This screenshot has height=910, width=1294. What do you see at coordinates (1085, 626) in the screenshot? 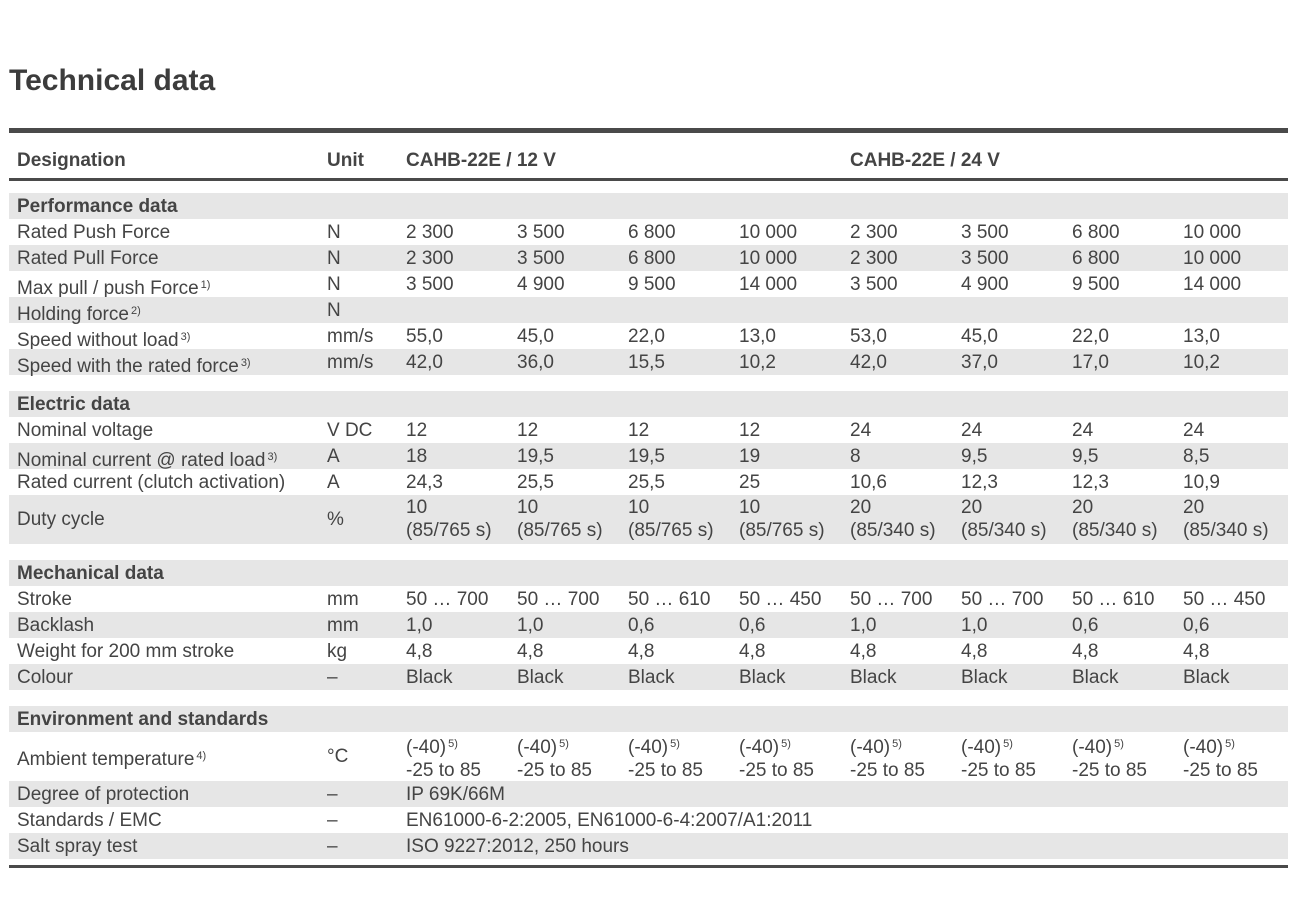
I see `row-value: 0,6` at bounding box center [1085, 626].